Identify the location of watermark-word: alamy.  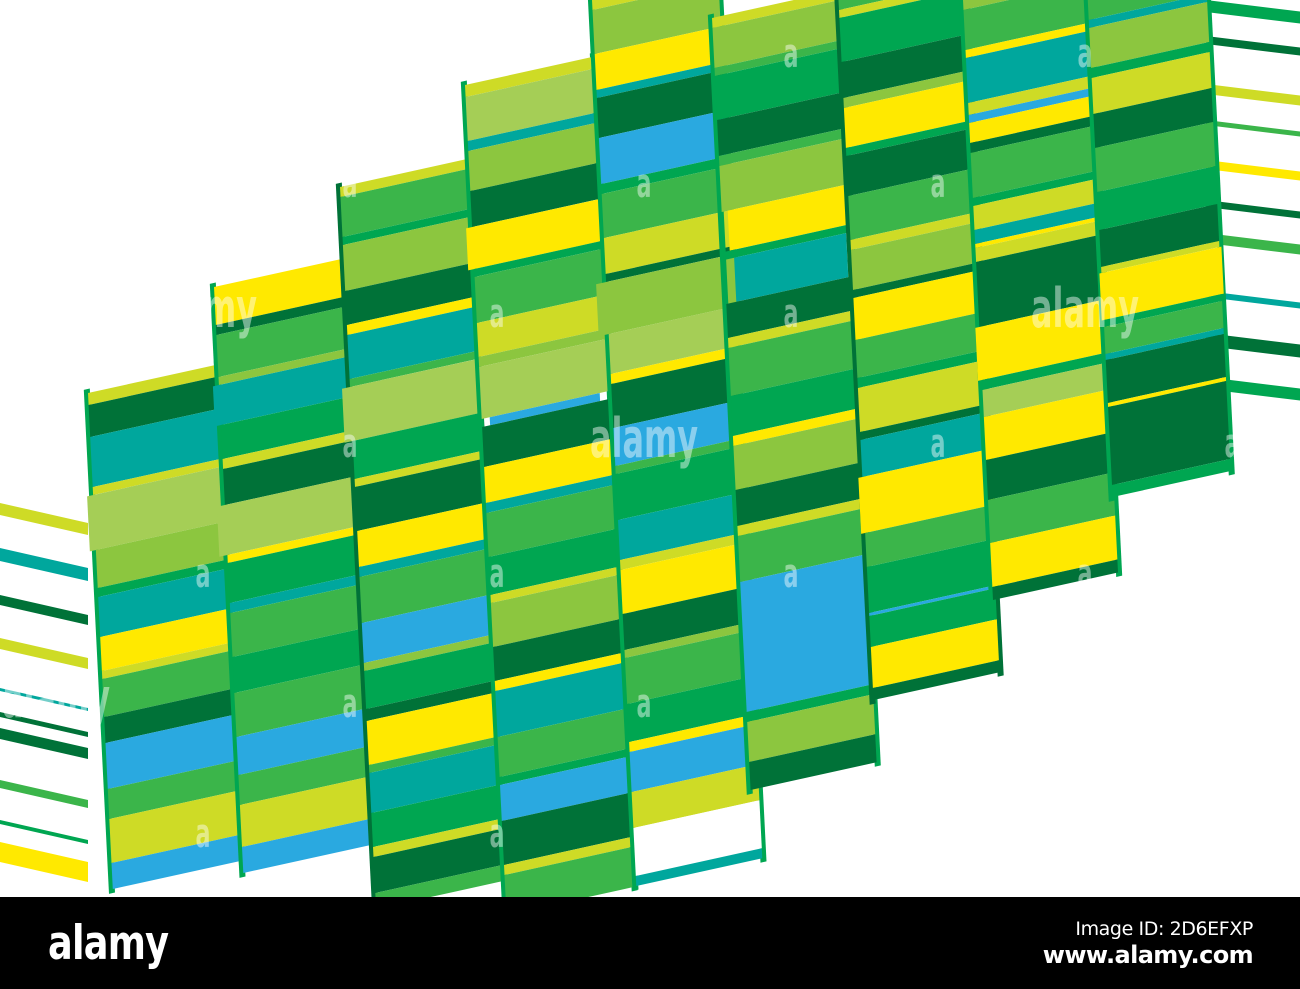
(56, 698).